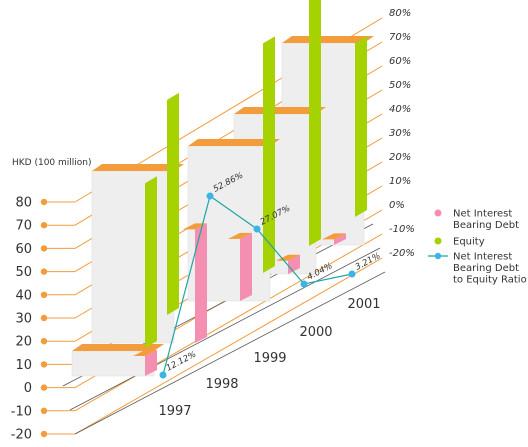 This screenshot has width=528, height=447. What do you see at coordinates (400, 157) in the screenshot?
I see `right-tick-label: 20%` at bounding box center [400, 157].